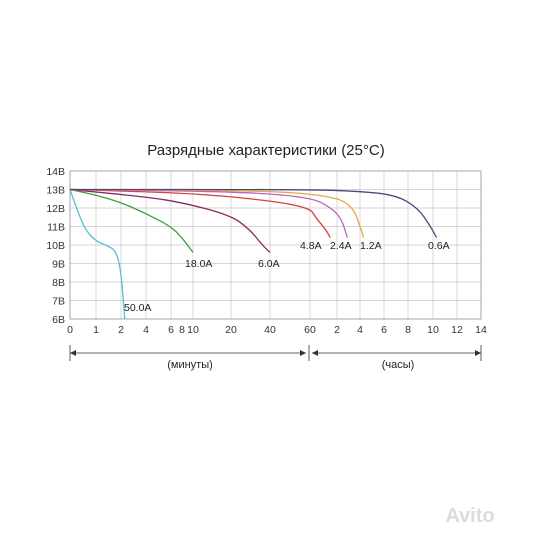 This screenshot has width=540, height=540. I want to click on x-tick-label: 20, so click(231, 330).